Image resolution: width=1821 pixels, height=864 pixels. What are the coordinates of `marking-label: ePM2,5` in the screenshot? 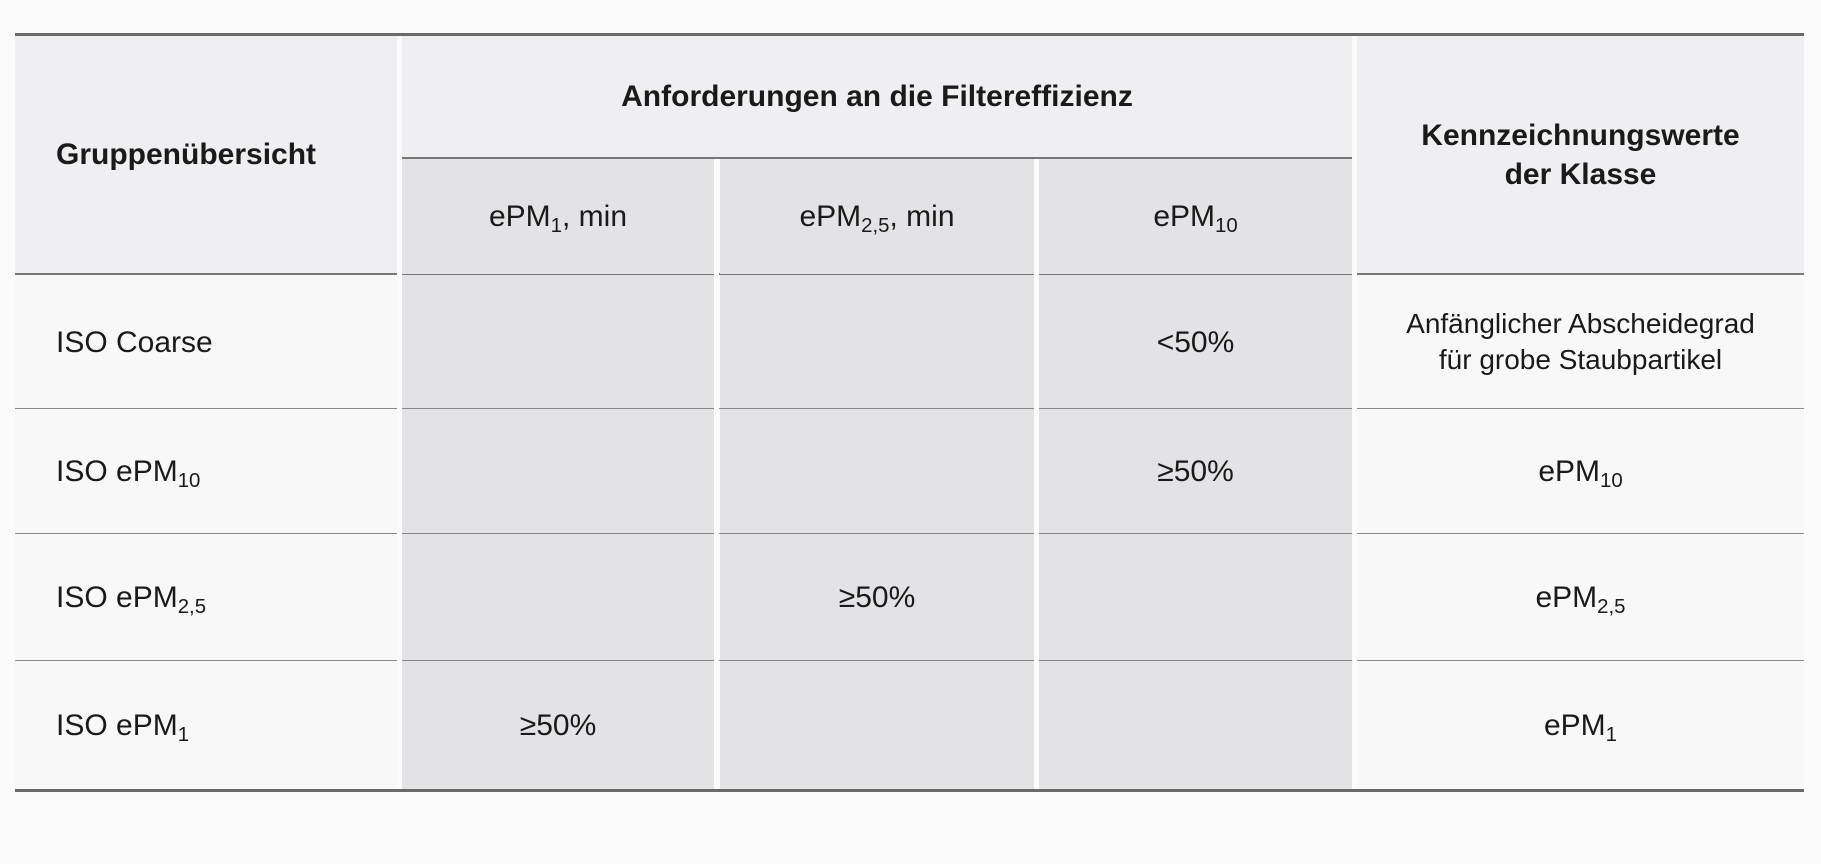 It's located at (1580, 597).